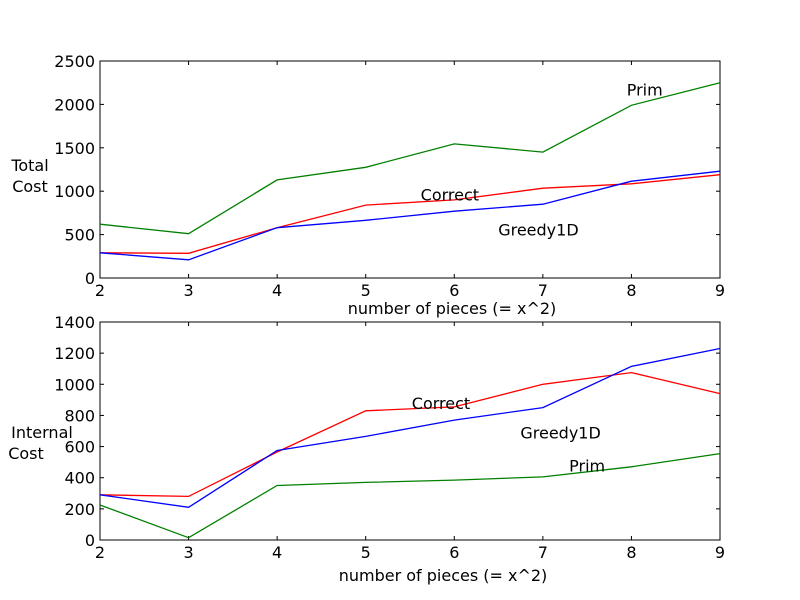 This screenshot has width=800, height=600. What do you see at coordinates (631, 552) in the screenshot?
I see `internal-cost-xtick-label-8: 8` at bounding box center [631, 552].